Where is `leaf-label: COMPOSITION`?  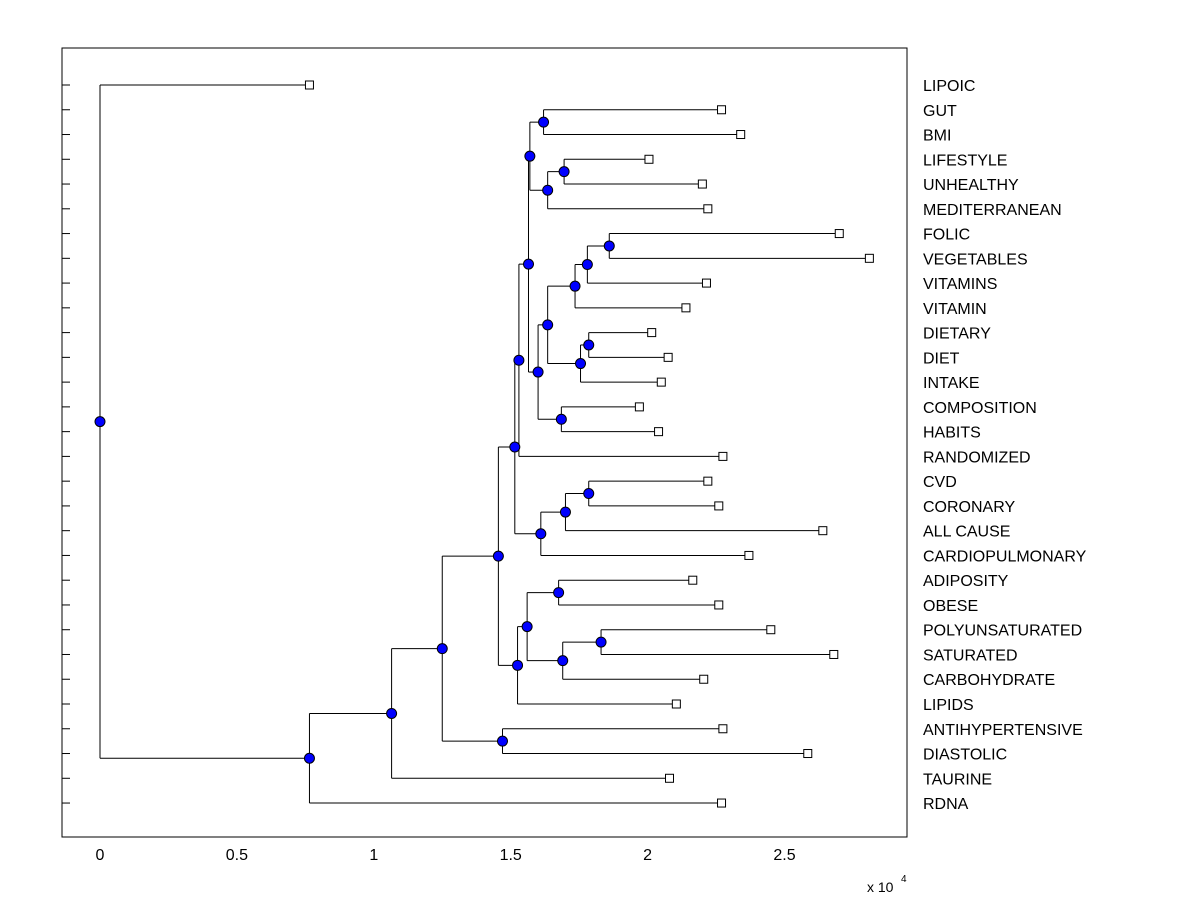
leaf-label: COMPOSITION is located at coordinates (980, 408).